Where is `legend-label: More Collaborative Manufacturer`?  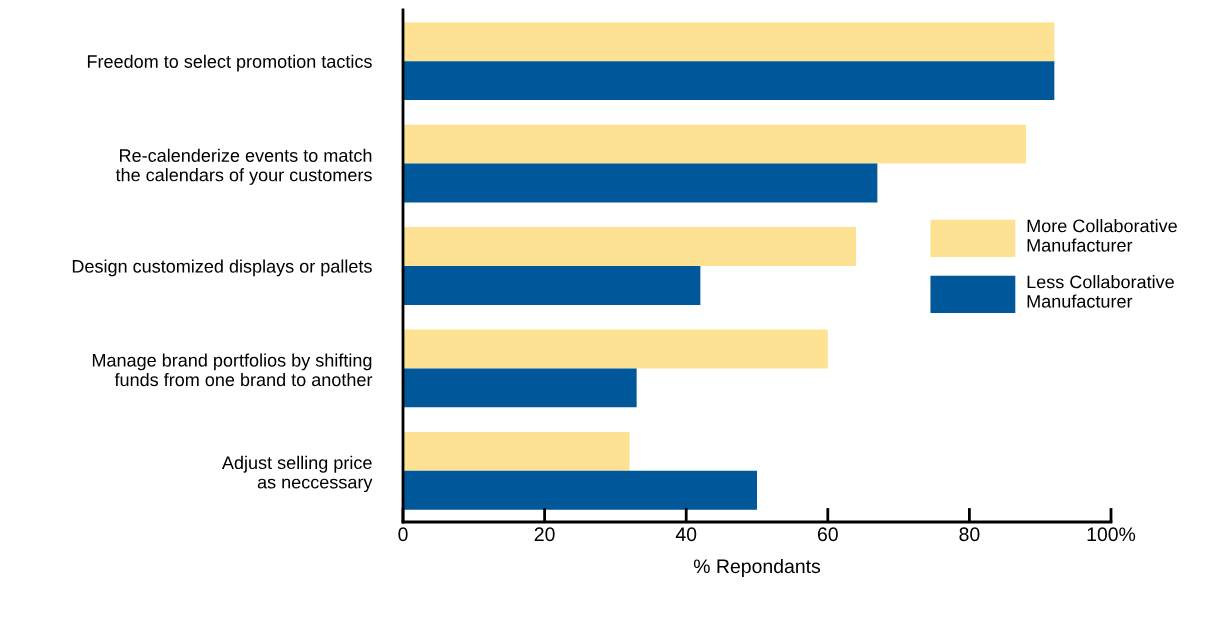 legend-label: More Collaborative Manufacturer is located at coordinates (1102, 235).